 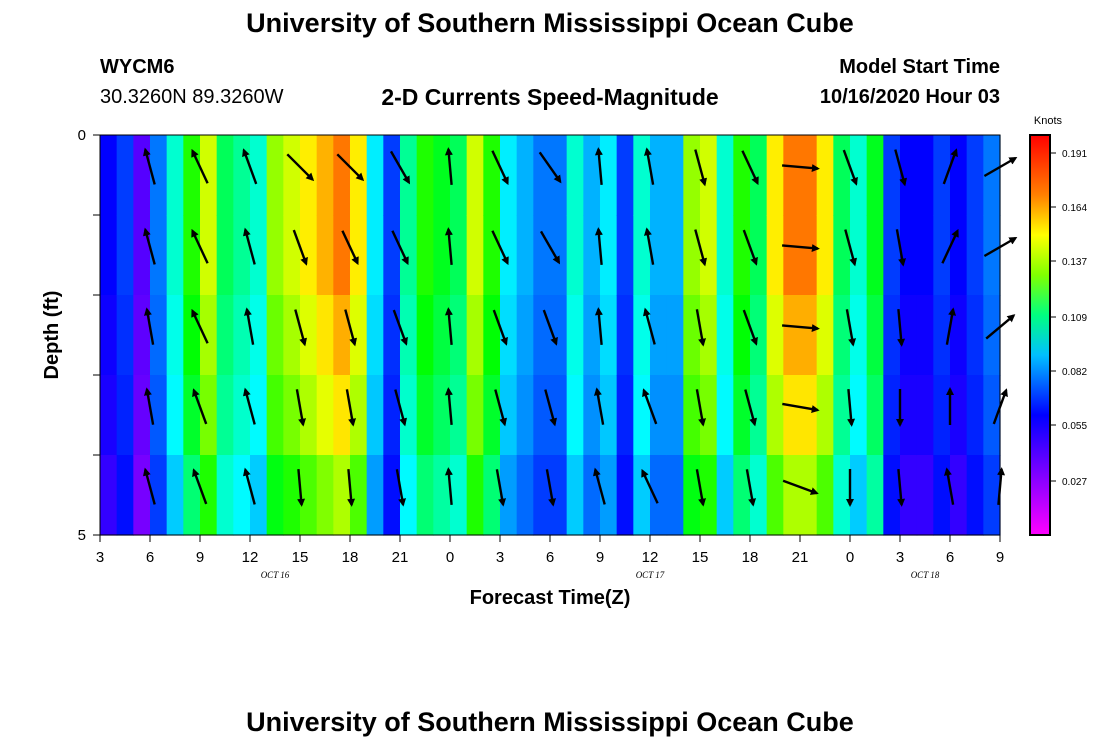 I want to click on colorbar-tick-label: 0.027, so click(x=1074, y=482).